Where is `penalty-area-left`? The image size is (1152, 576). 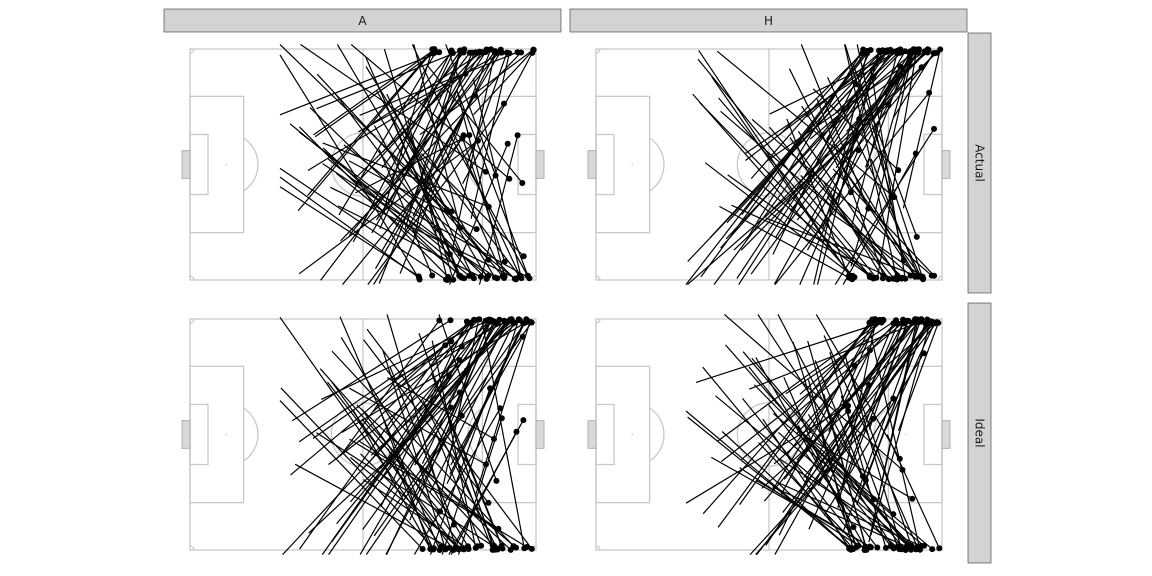
penalty-area-left is located at coordinates (217, 164).